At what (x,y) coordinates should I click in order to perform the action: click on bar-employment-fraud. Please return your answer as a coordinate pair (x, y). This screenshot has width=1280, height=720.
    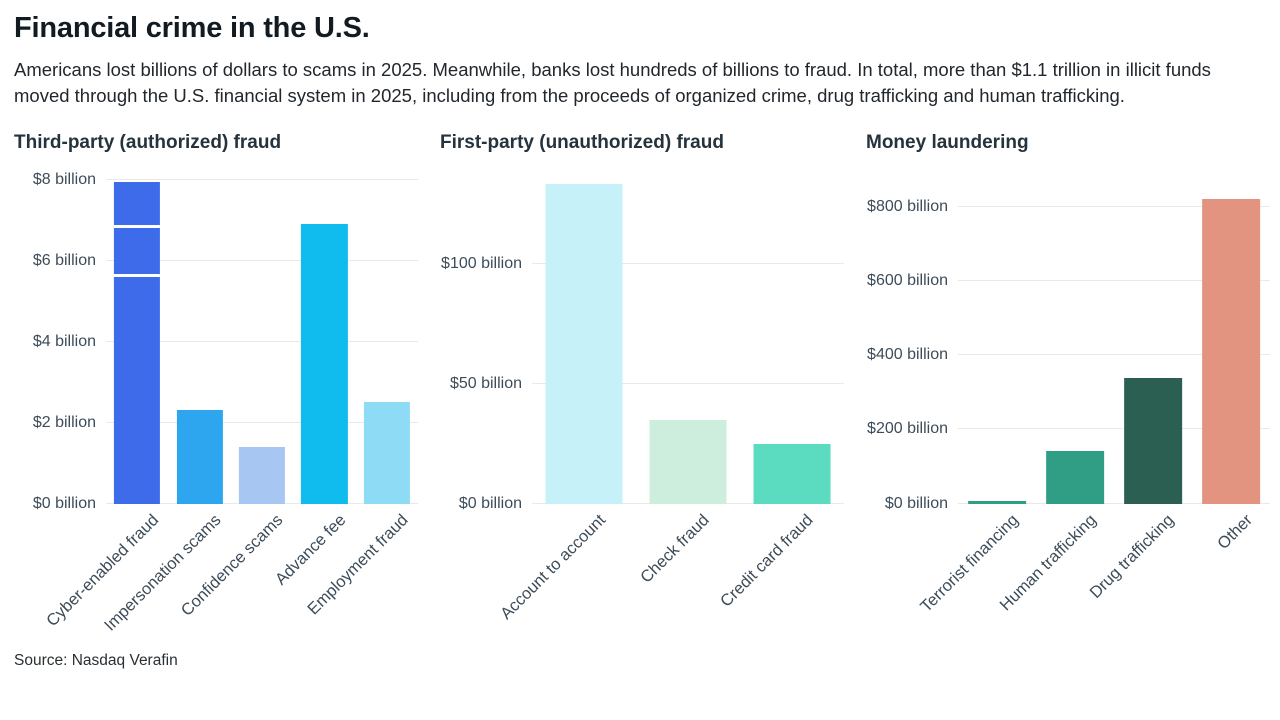
    Looking at the image, I should click on (386, 453).